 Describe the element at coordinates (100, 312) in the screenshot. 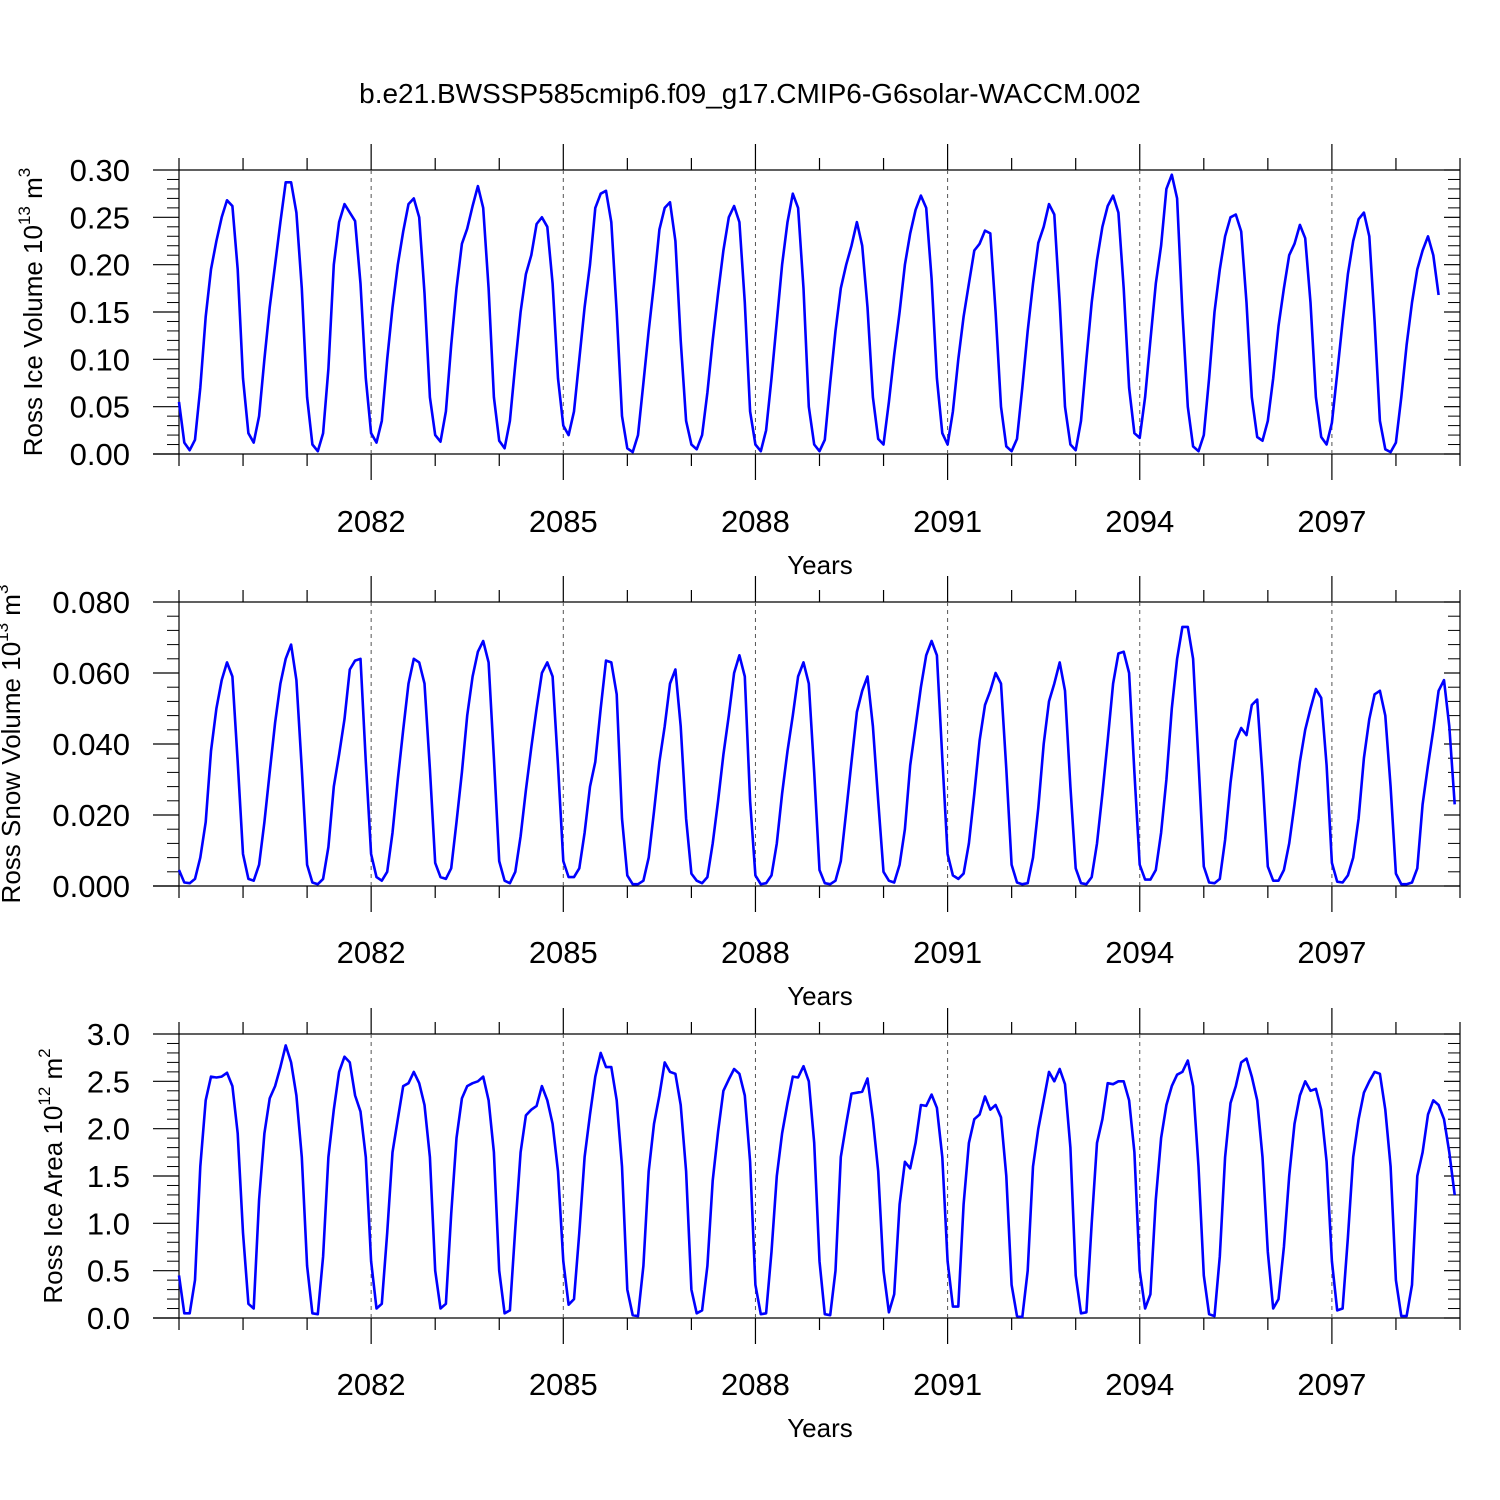

I see `y-tick-label: 0.15` at that location.